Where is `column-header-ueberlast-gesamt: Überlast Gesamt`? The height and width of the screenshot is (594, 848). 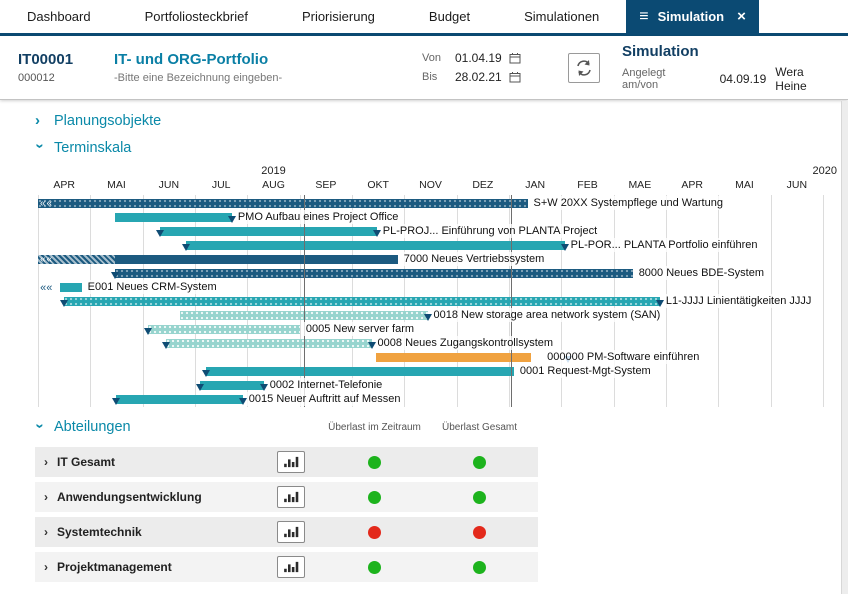
column-header-ueberlast-gesamt: Überlast Gesamt is located at coordinates (479, 427).